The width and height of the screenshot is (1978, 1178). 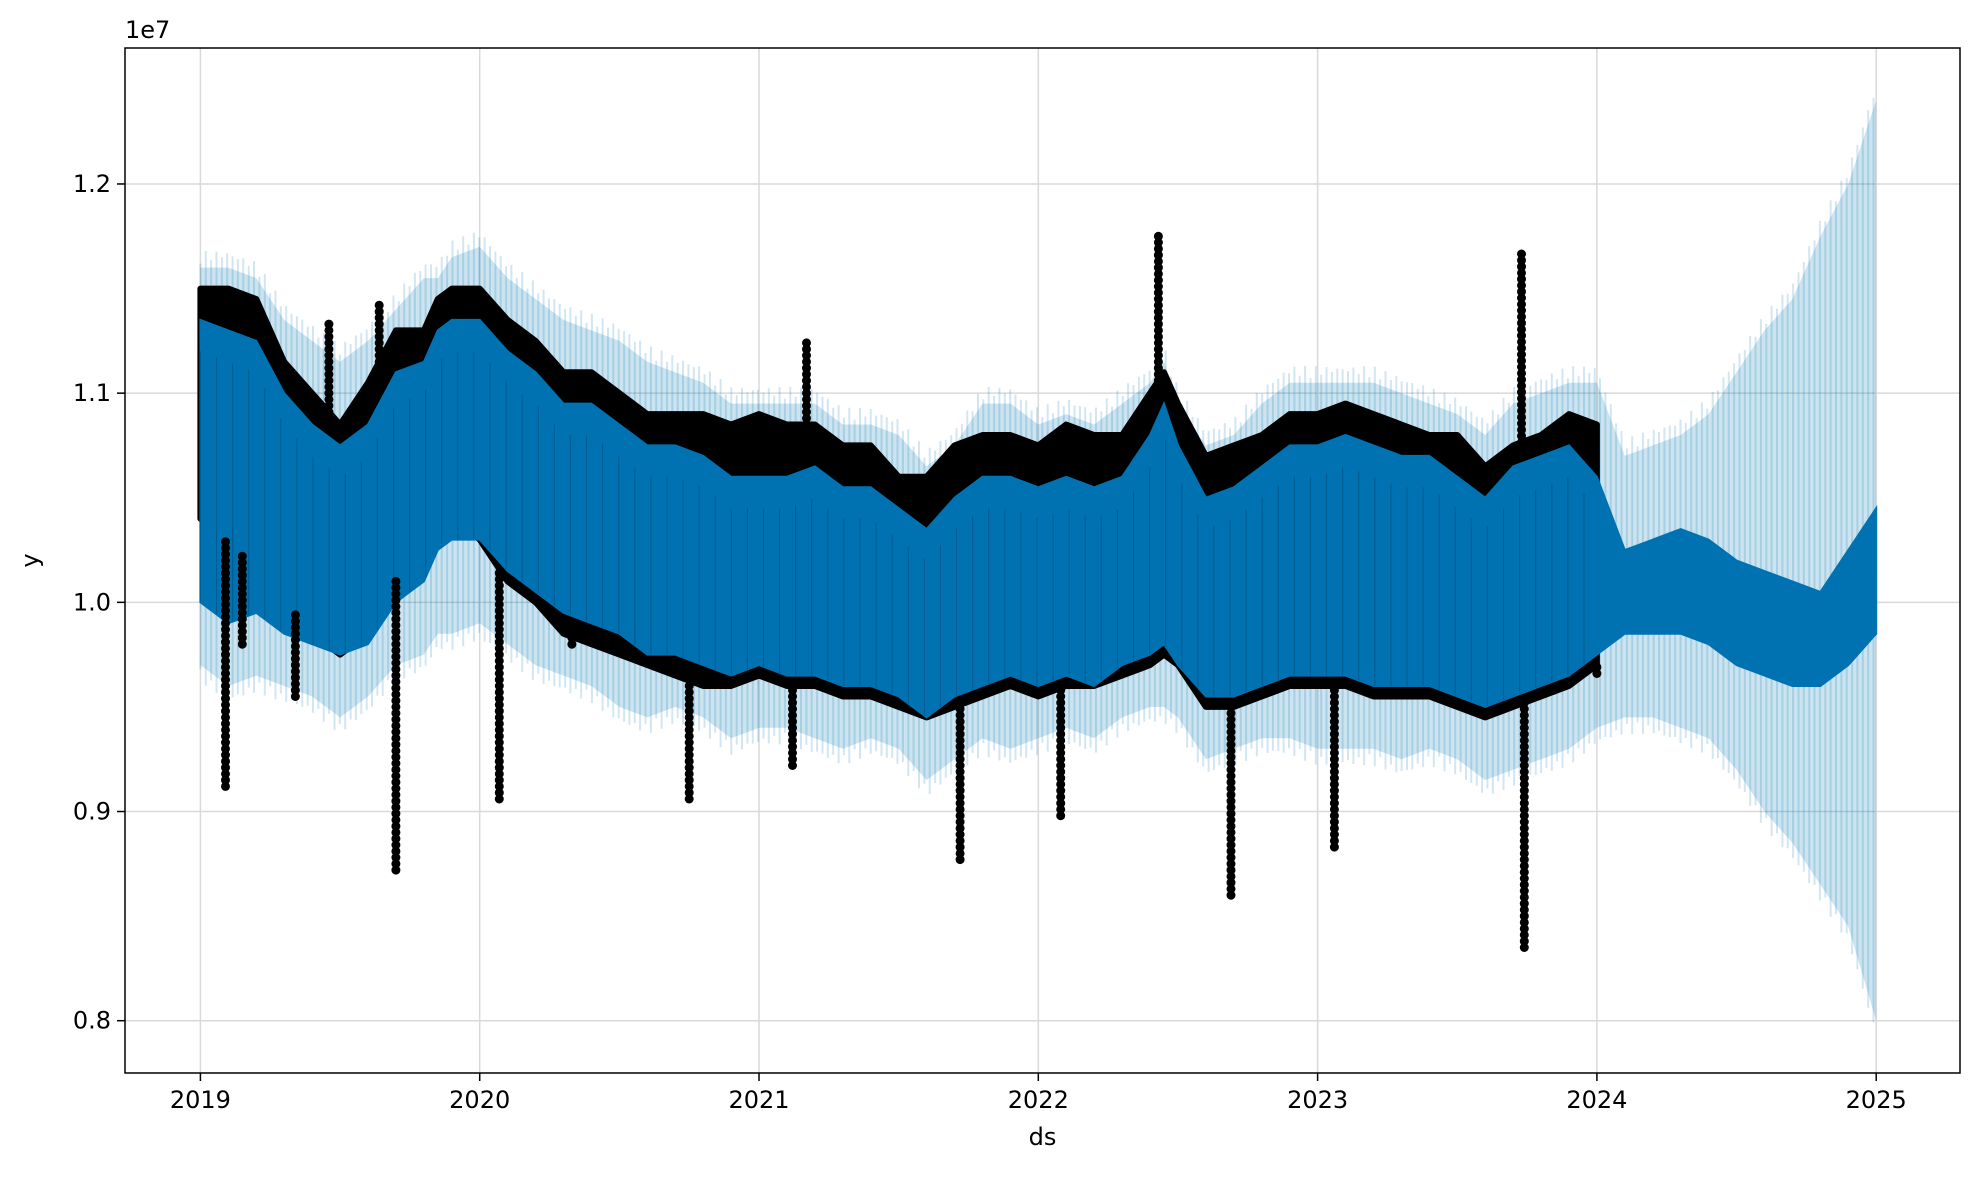 I want to click on x-tick-label: 2023, so click(x=1317, y=1100).